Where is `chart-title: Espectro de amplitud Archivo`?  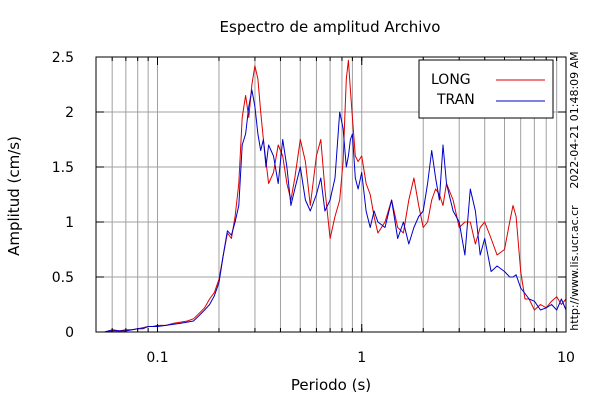
chart-title: Espectro de amplitud Archivo is located at coordinates (330, 27).